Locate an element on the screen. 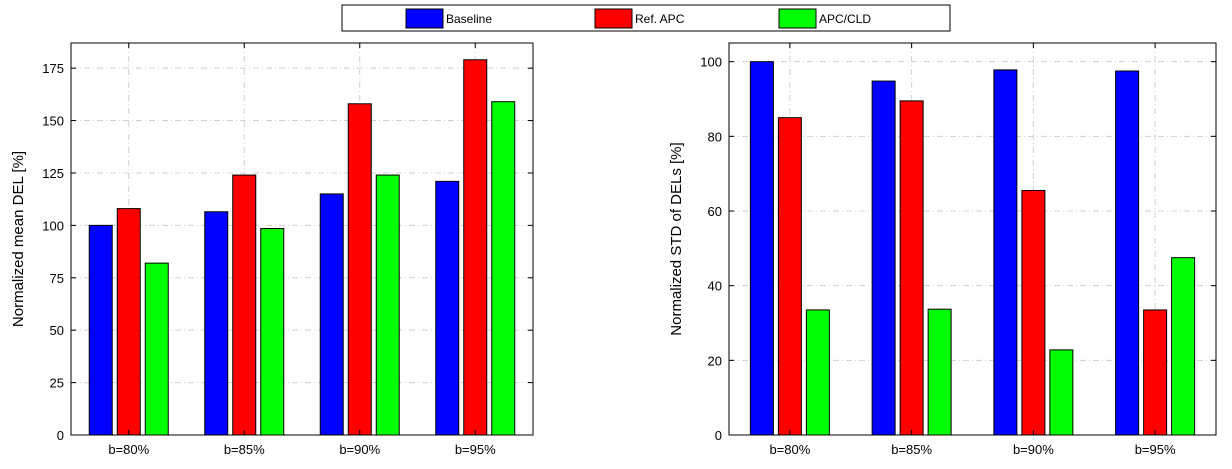  y-tick-label: 60 is located at coordinates (715, 211).